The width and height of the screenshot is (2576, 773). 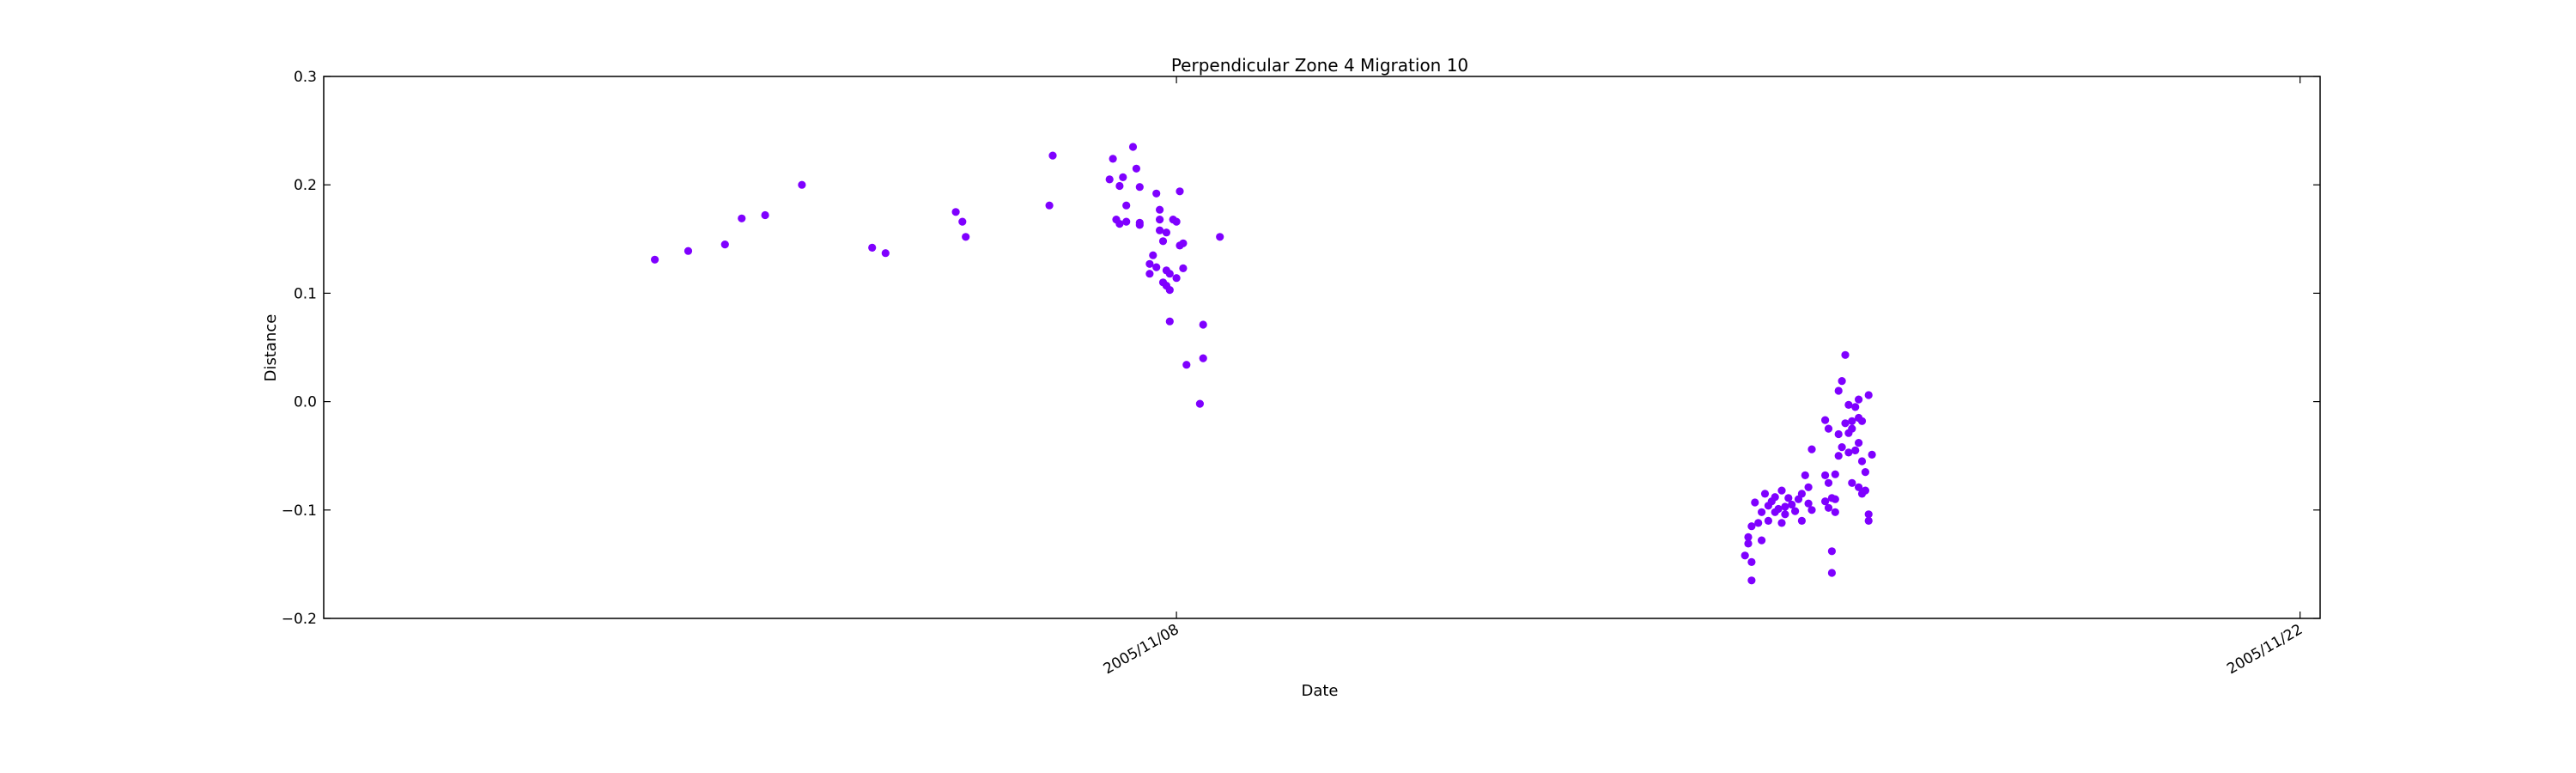 What do you see at coordinates (305, 77) in the screenshot?
I see `y-tick-label: 0.3` at bounding box center [305, 77].